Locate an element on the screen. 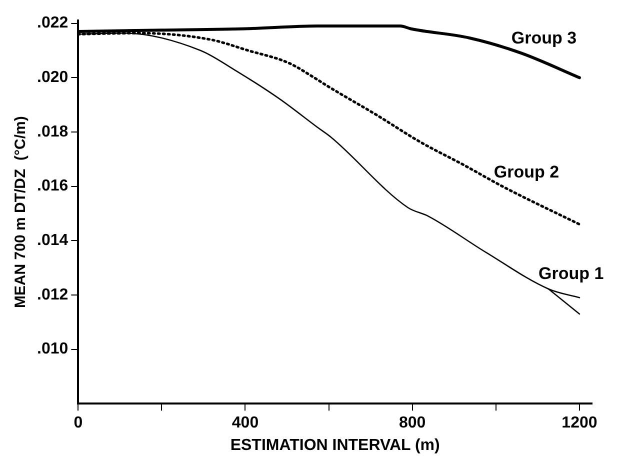  x-tick-label: 800 is located at coordinates (412, 423).